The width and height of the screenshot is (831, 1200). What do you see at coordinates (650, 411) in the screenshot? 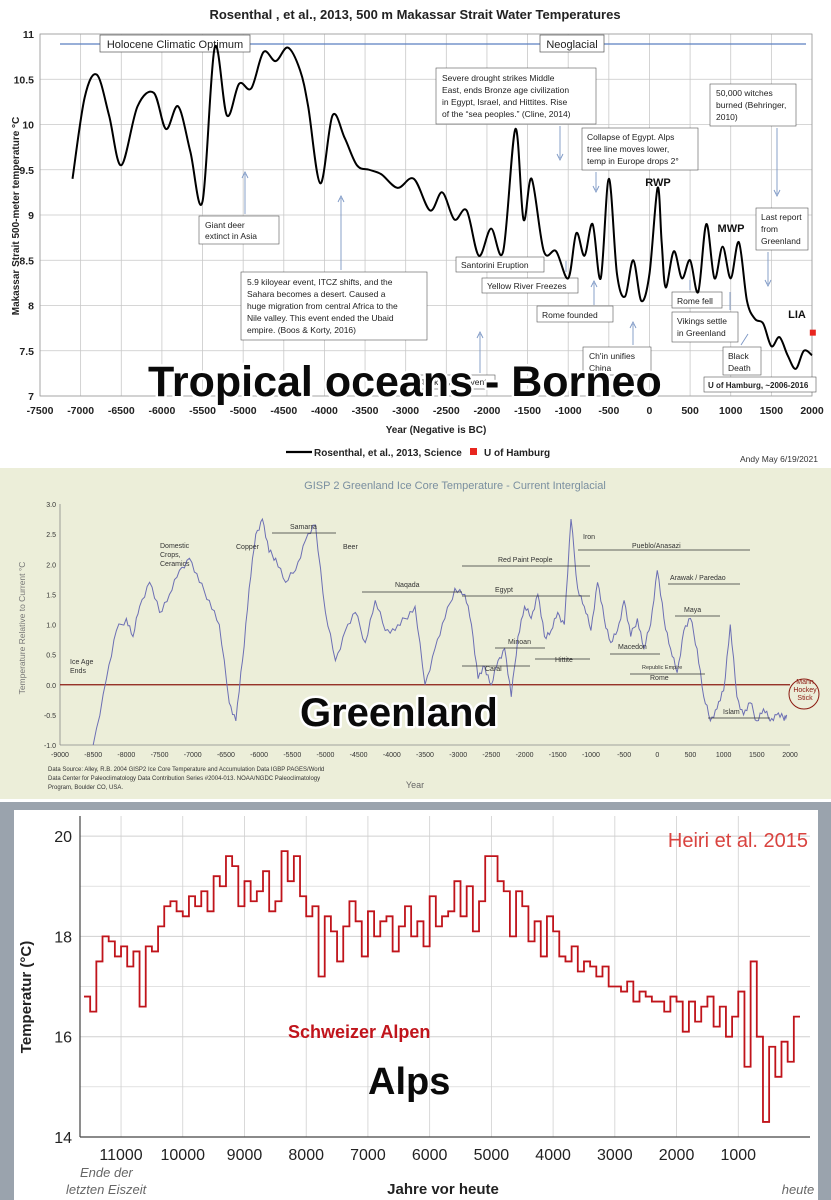
I see `borneo-x-tick-label: 0` at bounding box center [650, 411].